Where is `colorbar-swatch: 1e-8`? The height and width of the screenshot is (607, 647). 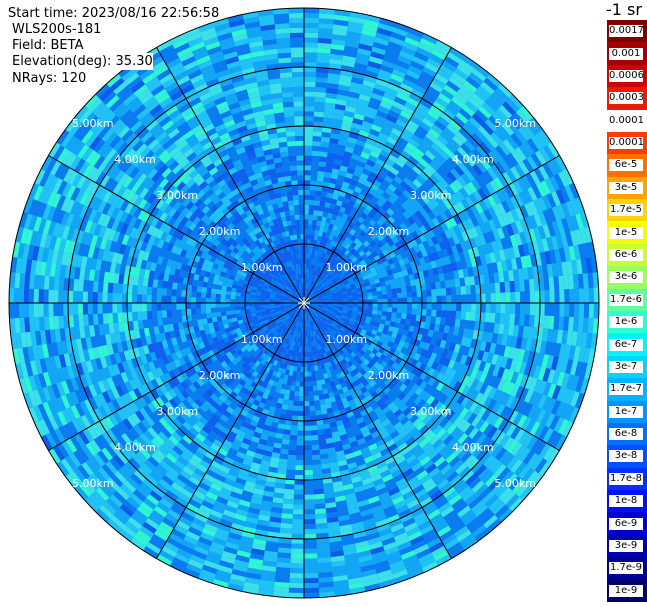 colorbar-swatch: 1e-8 is located at coordinates (627, 501).